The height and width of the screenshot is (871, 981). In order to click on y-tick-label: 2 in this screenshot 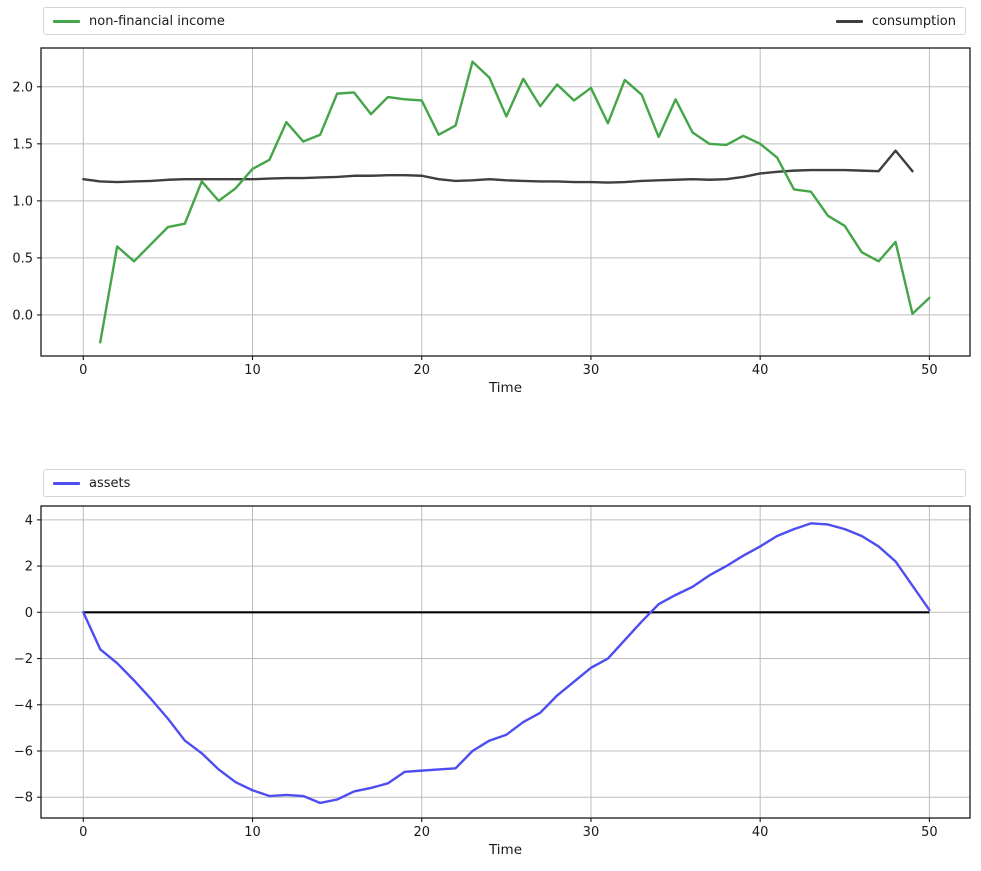, I will do `click(29, 567)`.